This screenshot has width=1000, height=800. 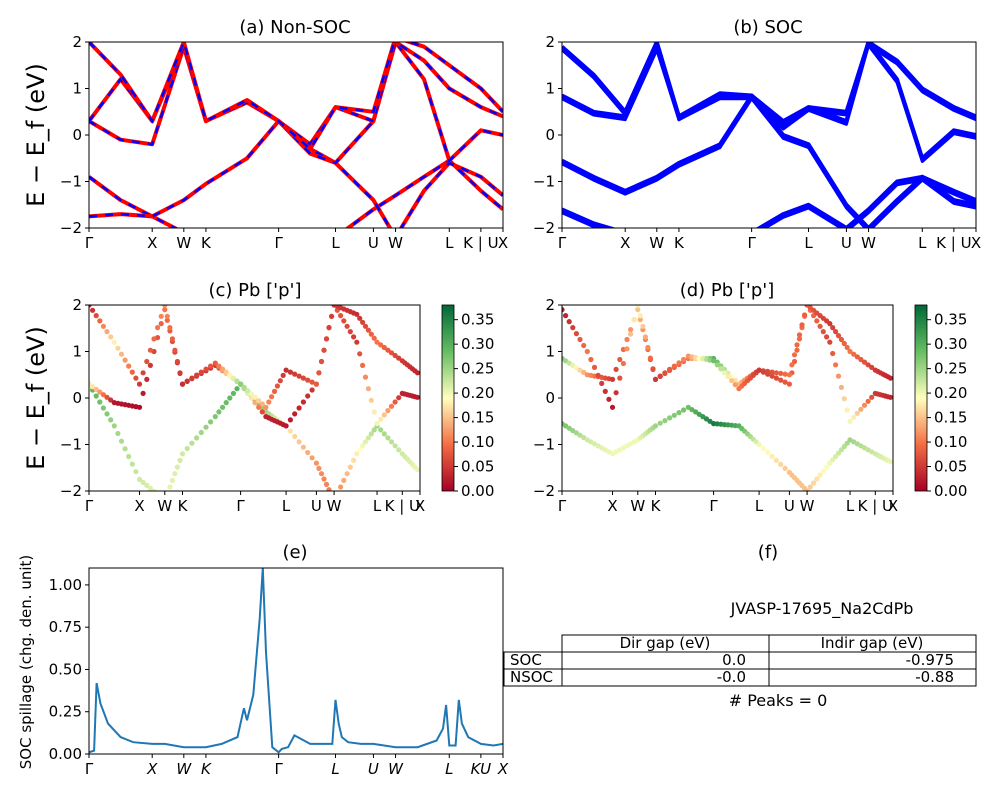 What do you see at coordinates (481, 769) in the screenshot?
I see `x-tick-label: KU` at bounding box center [481, 769].